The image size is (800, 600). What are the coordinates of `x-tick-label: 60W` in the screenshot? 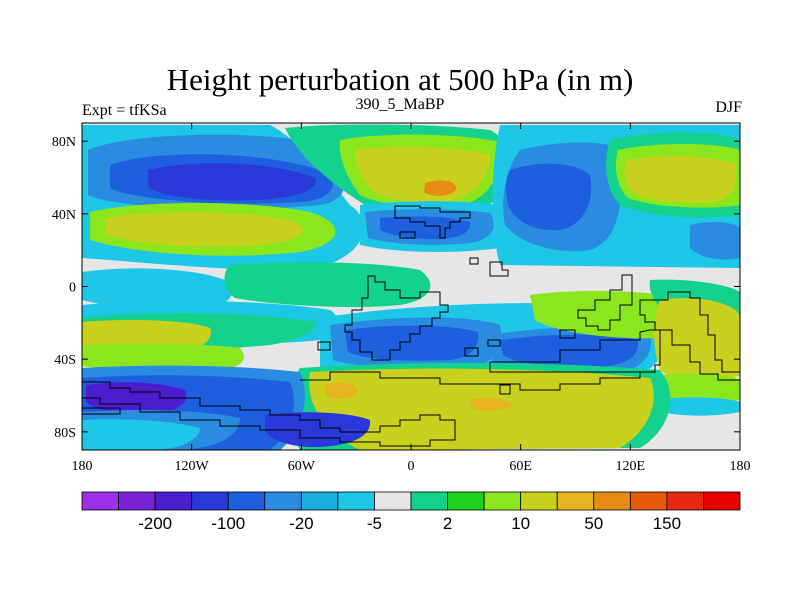 It's located at (302, 466).